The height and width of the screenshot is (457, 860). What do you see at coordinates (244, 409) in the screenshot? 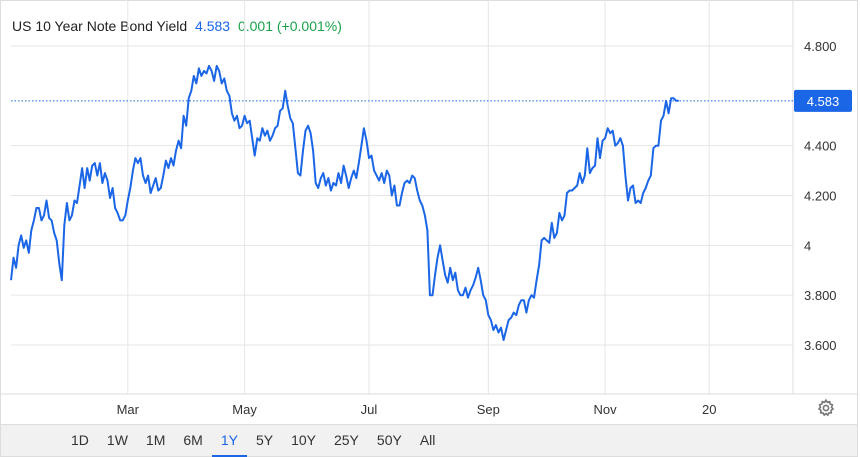
I see `x-tick-label: May` at bounding box center [244, 409].